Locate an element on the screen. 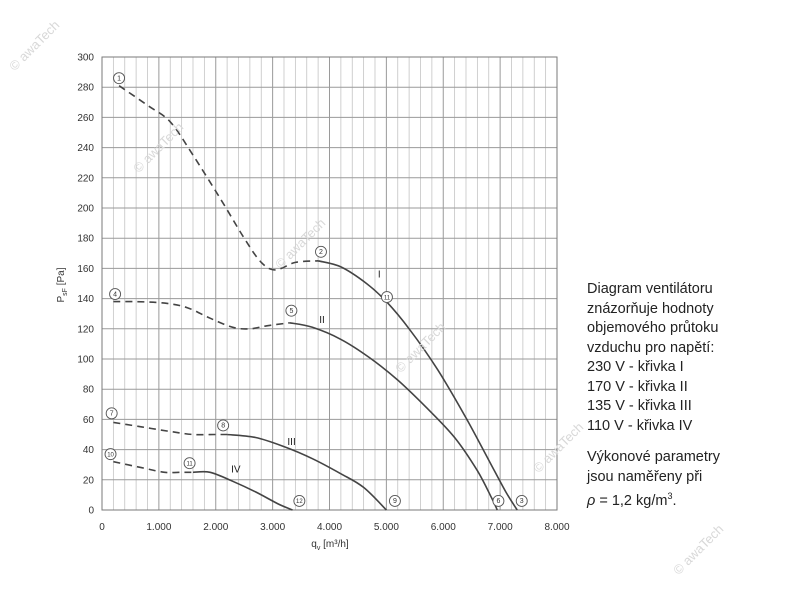 The width and height of the screenshot is (786, 600). y-tick-label: 0 is located at coordinates (91, 511).